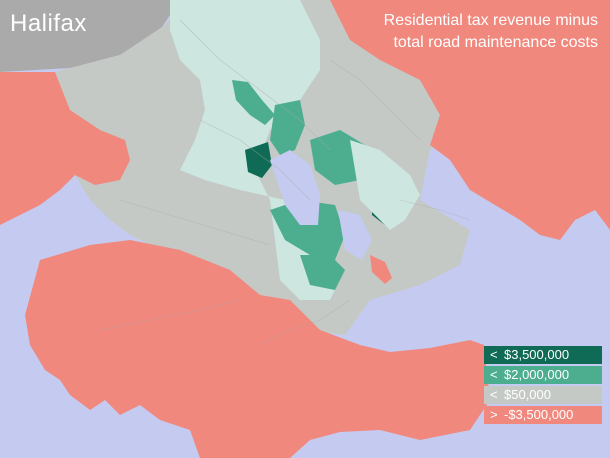 The image size is (610, 458). What do you see at coordinates (539, 414) in the screenshot?
I see `legend-label: -$3,500,000` at bounding box center [539, 414].